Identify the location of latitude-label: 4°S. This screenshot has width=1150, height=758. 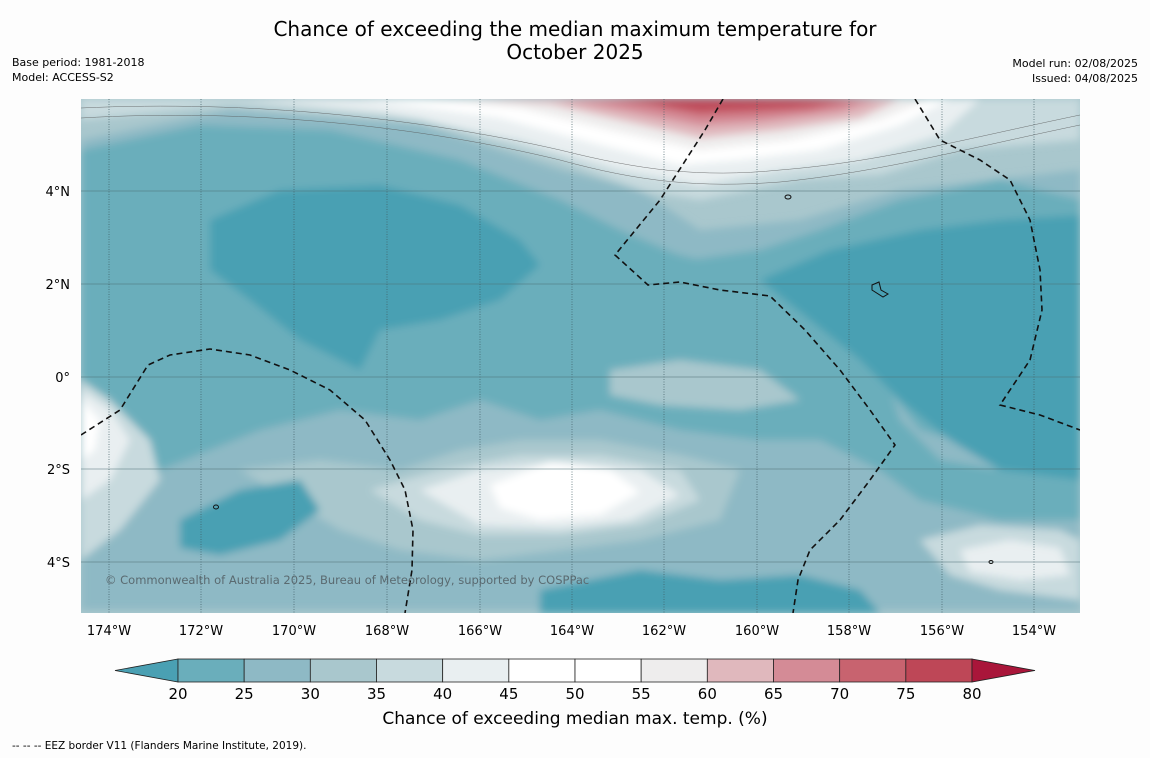
(58, 563).